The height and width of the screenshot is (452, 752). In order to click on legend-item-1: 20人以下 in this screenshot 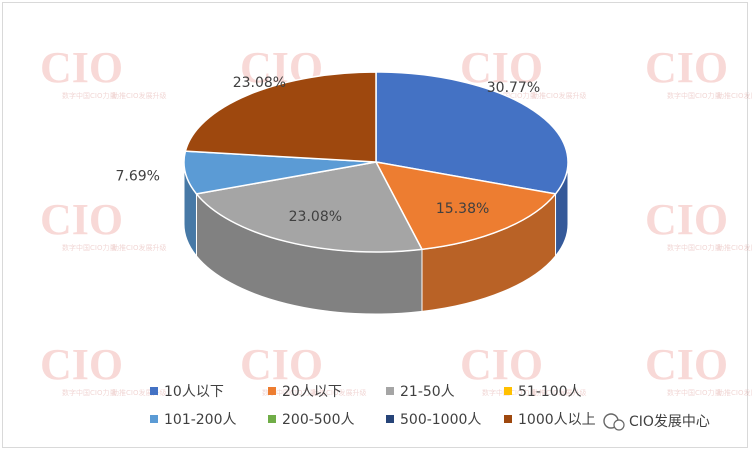, I will do `click(305, 392)`.